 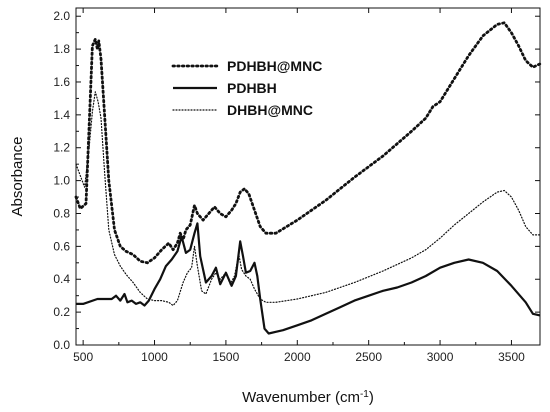 I want to click on y-tick-label: 0.4, so click(x=61, y=279).